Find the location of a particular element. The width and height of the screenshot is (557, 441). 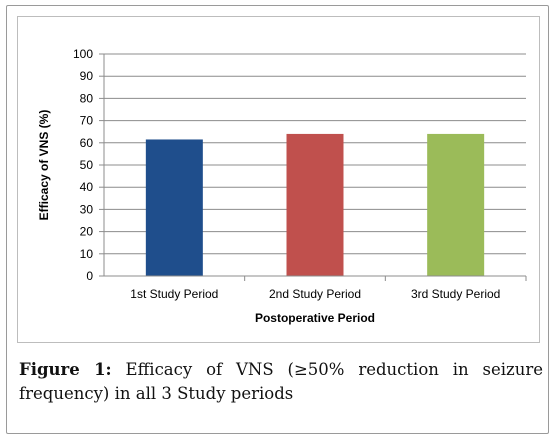

x-axis-title: Postoperative Period is located at coordinates (315, 318).